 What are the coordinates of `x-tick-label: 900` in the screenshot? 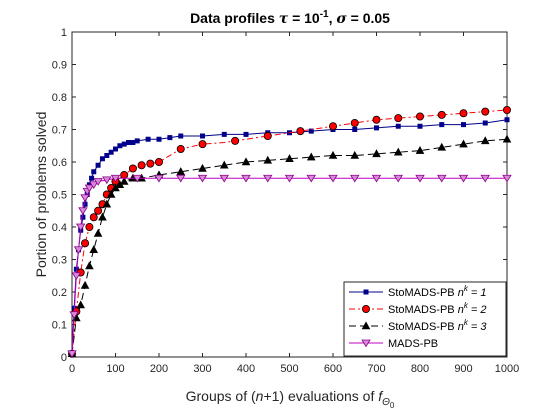 It's located at (463, 369).